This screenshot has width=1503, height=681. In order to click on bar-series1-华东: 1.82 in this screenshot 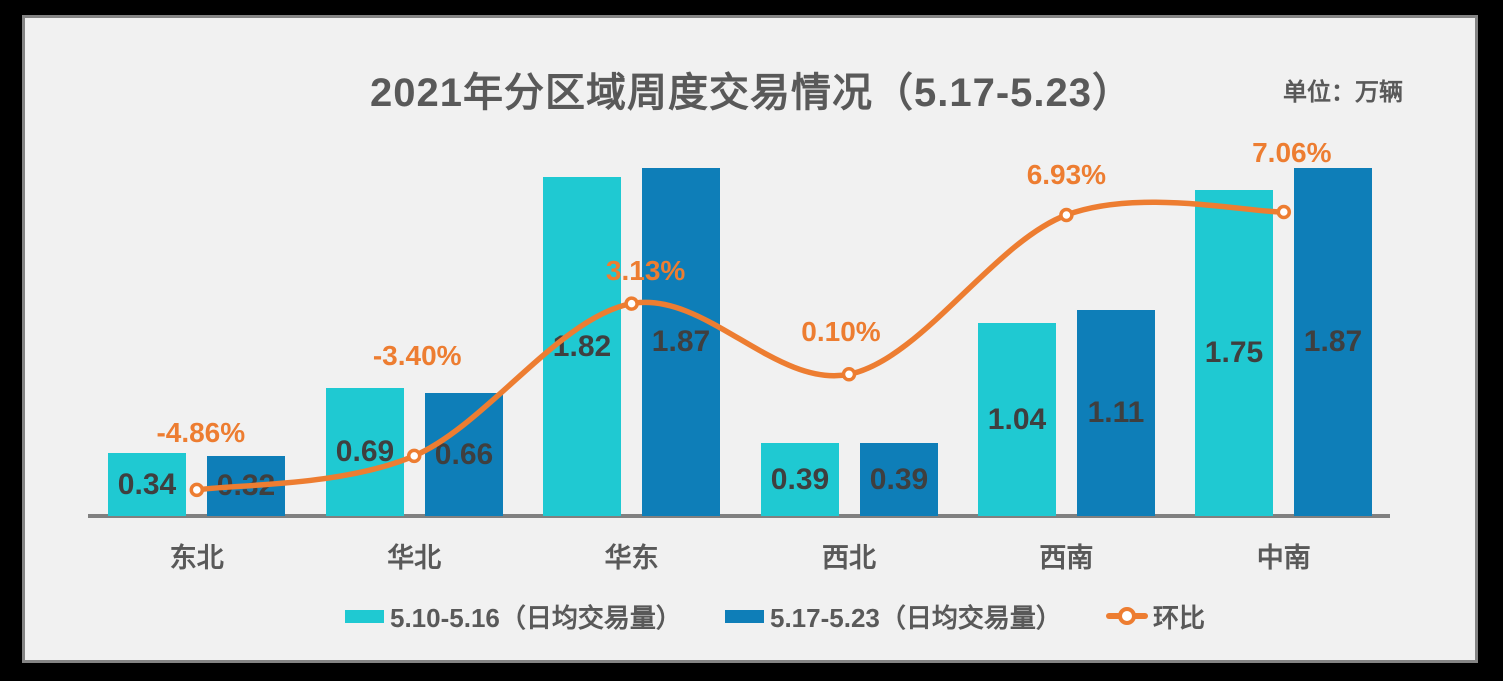, I will do `click(582, 346)`.